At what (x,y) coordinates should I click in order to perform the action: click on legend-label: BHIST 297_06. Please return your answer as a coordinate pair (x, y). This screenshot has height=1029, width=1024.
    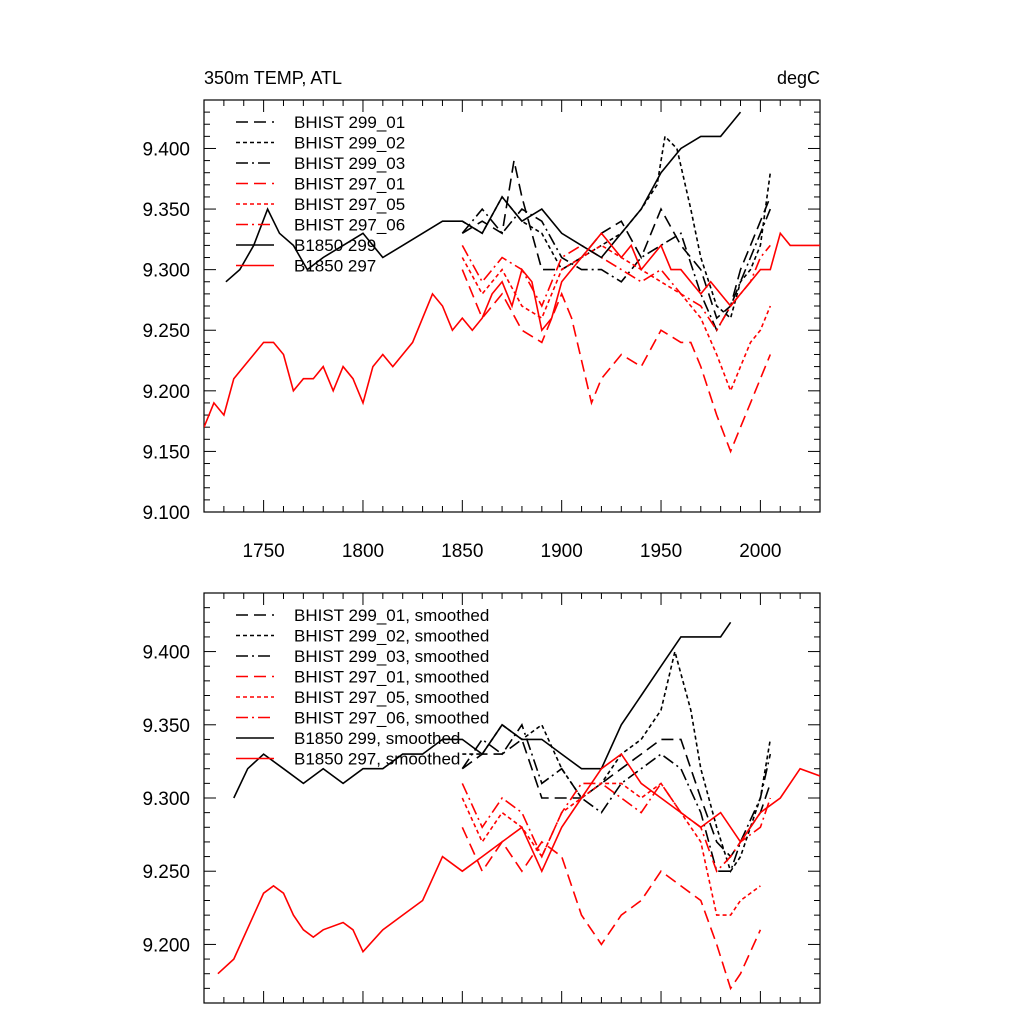
    Looking at the image, I should click on (349, 225).